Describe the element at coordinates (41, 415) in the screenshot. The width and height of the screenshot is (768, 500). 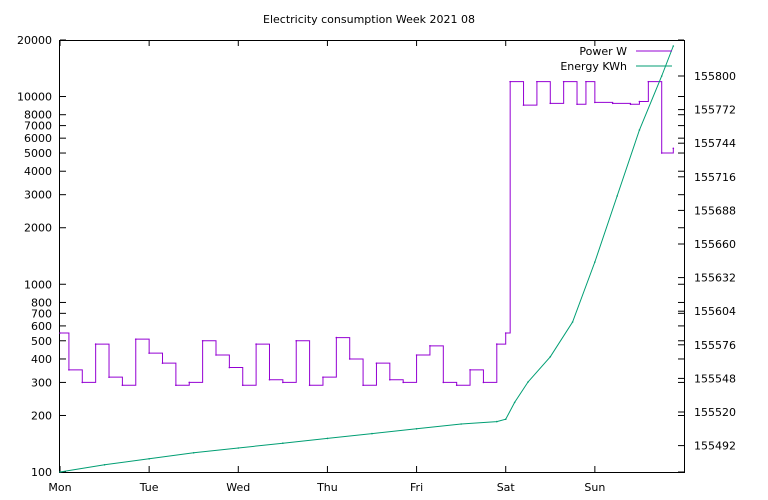
I see `y1-tick-label: 200` at that location.